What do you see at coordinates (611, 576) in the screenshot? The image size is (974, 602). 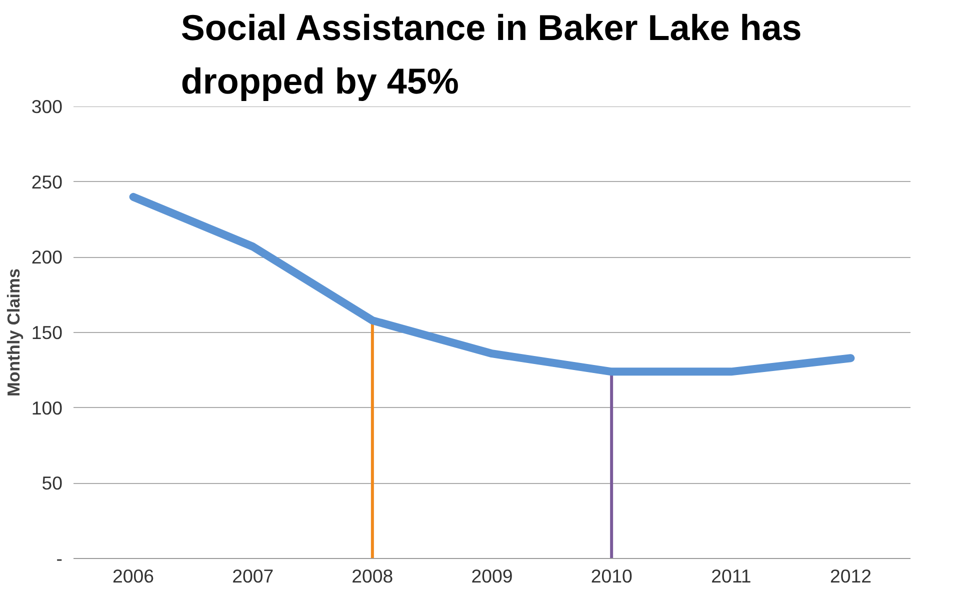 I see `x-tick-label: 2010` at bounding box center [611, 576].